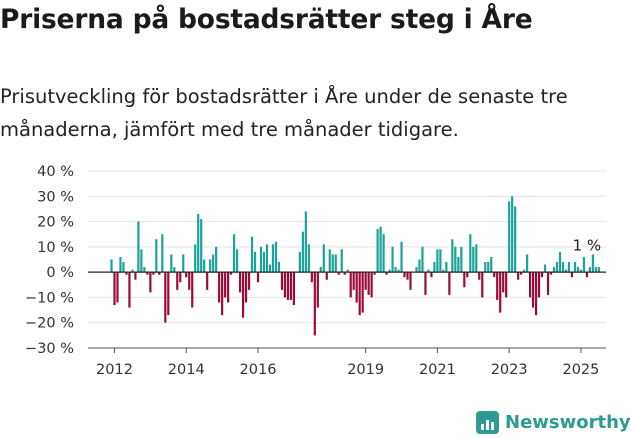 This screenshot has width=631, height=439. Describe the element at coordinates (55, 248) in the screenshot. I see `y-tick-label: 10 %` at that location.